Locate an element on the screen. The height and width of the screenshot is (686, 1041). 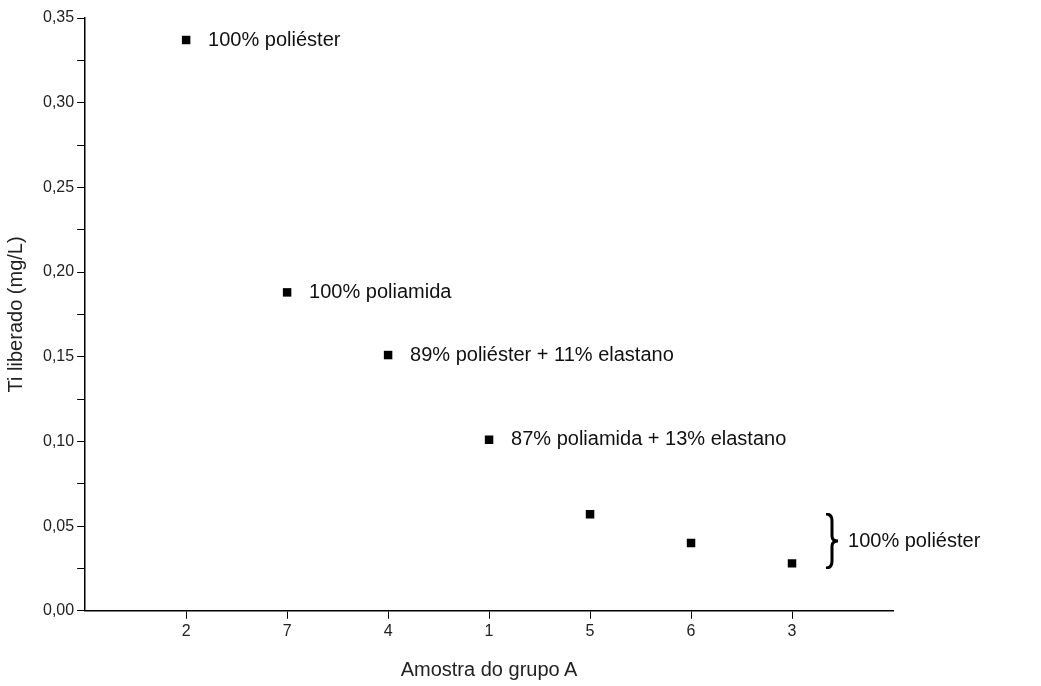
x-axis-title: Amostra do grupo A is located at coordinates (489, 668).